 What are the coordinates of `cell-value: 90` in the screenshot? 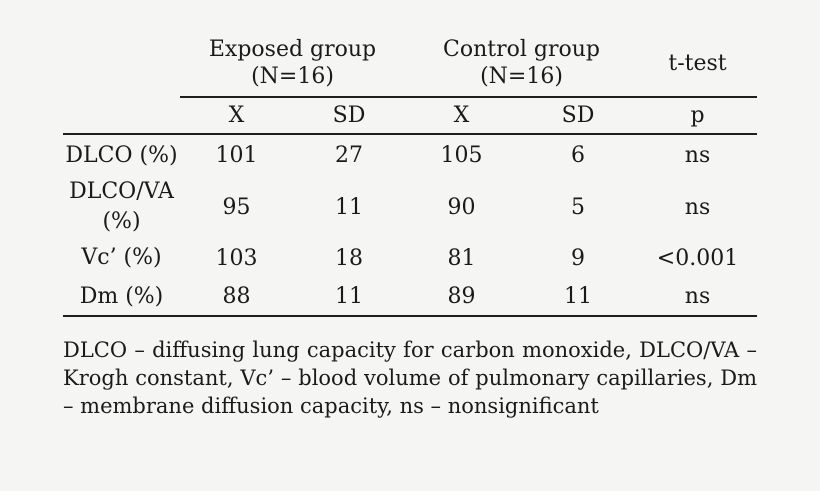 It's located at (461, 207).